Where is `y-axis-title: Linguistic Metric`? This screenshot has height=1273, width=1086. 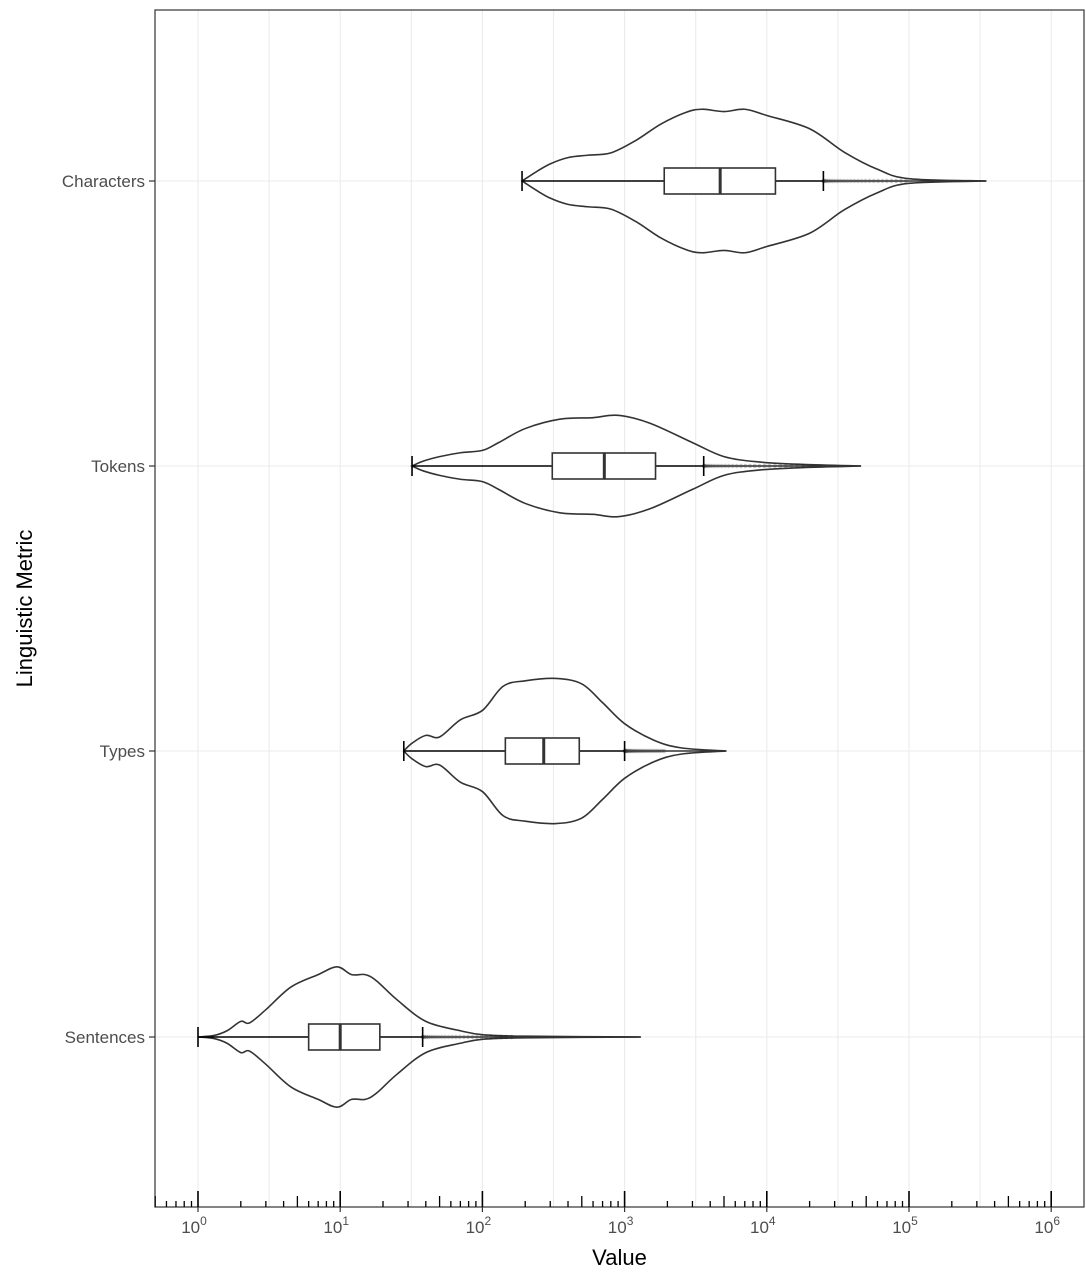
y-axis-title: Linguistic Metric is located at coordinates (24, 609).